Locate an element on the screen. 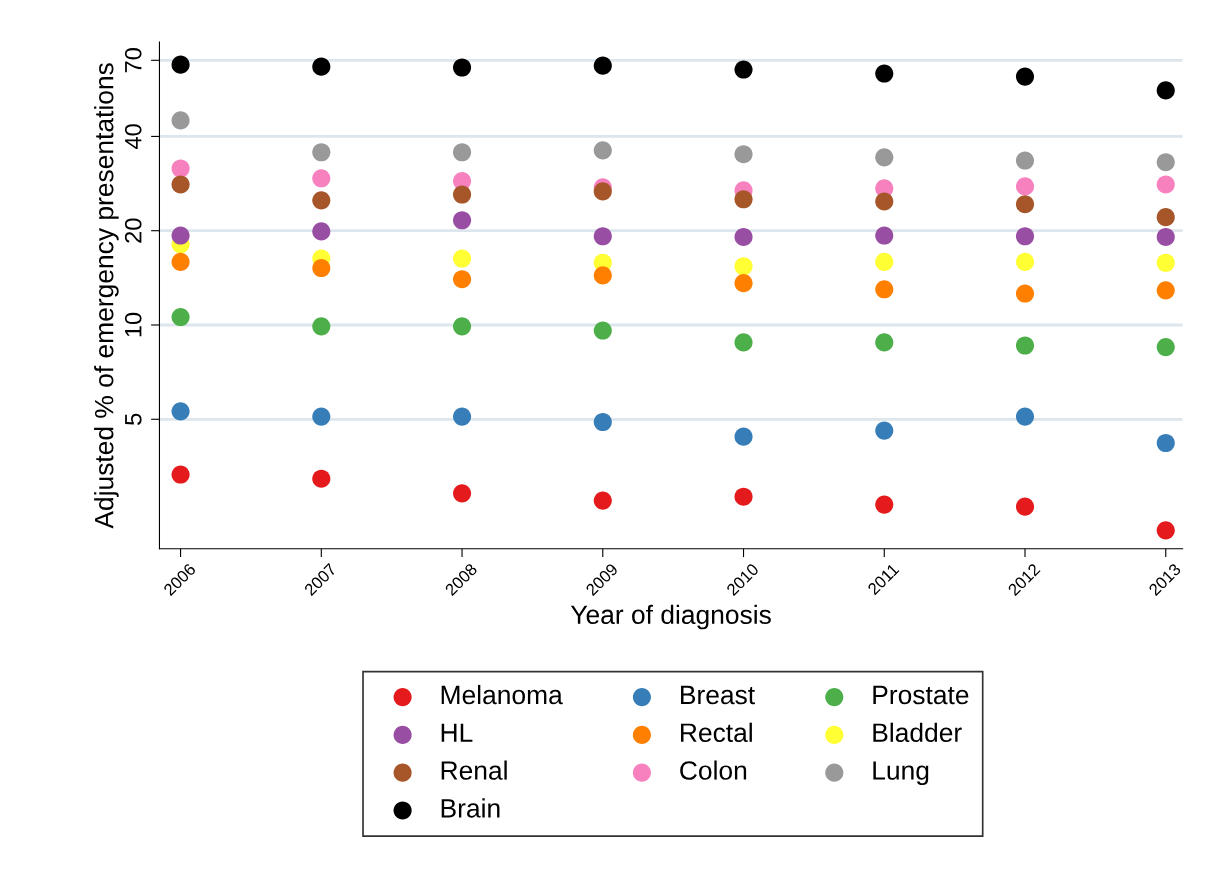 This screenshot has height=878, width=1208. legend-label: Breast is located at coordinates (718, 695).